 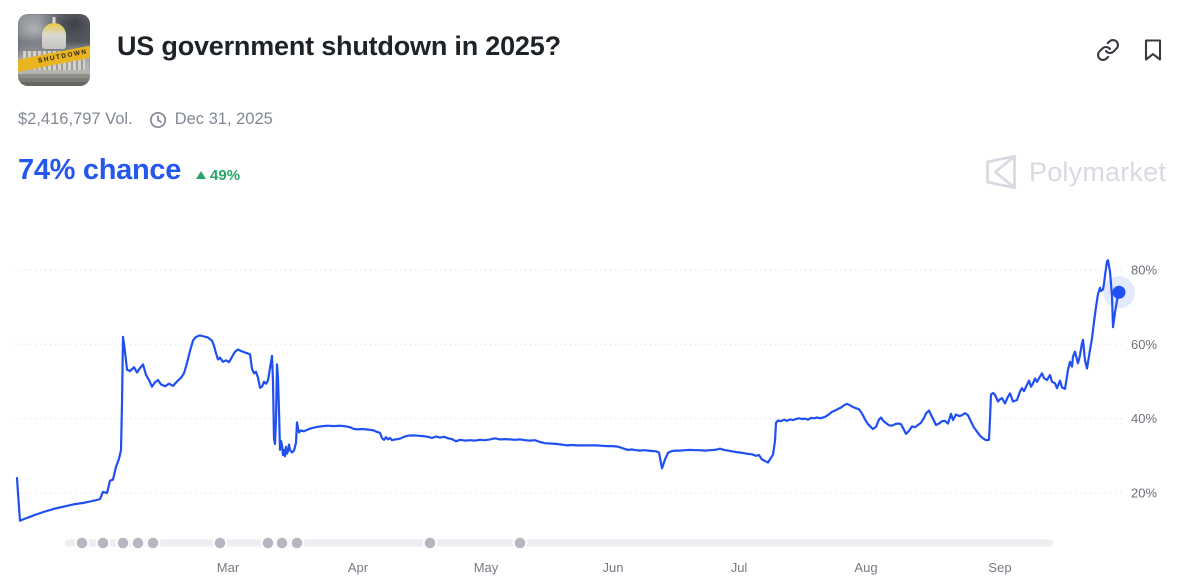 What do you see at coordinates (75, 119) in the screenshot?
I see `volume-label: $2,416,797 Vol.` at bounding box center [75, 119].